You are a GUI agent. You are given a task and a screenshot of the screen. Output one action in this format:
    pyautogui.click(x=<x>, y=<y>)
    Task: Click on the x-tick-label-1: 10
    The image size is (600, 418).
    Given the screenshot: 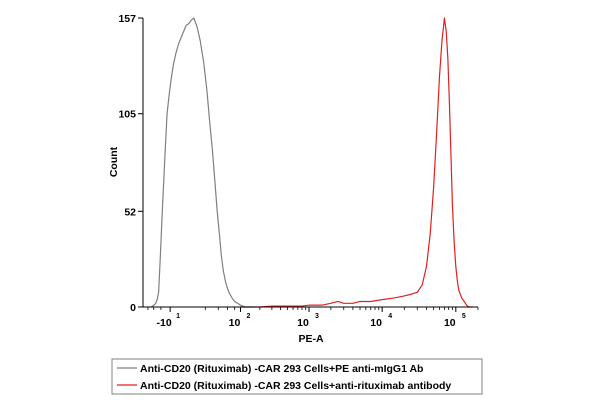 What is the action you would take?
    pyautogui.click(x=235, y=323)
    